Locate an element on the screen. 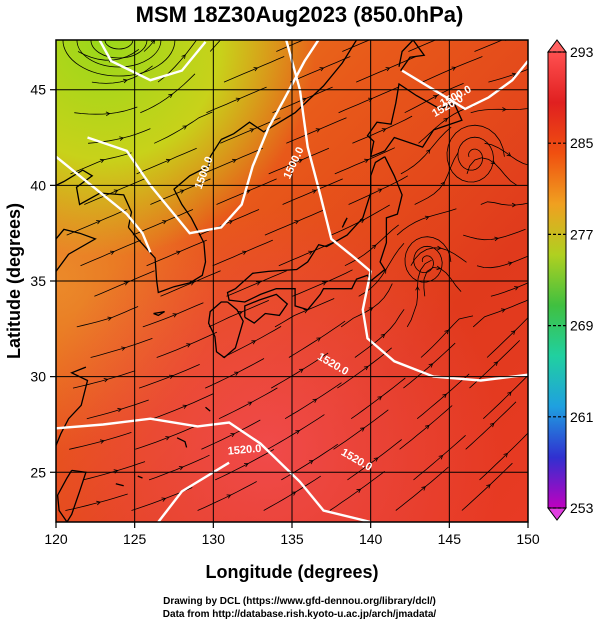  x-tick-label: 150 is located at coordinates (528, 539).